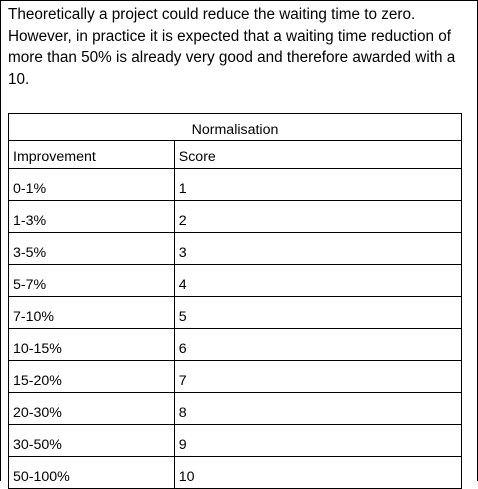  Describe the element at coordinates (318, 184) in the screenshot. I see `score-cell: 1` at that location.